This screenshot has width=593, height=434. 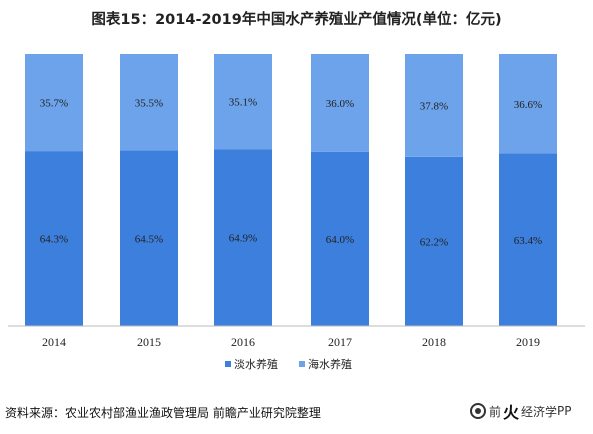 I want to click on data-label-marine-2014: 35.7%, so click(x=54, y=104).